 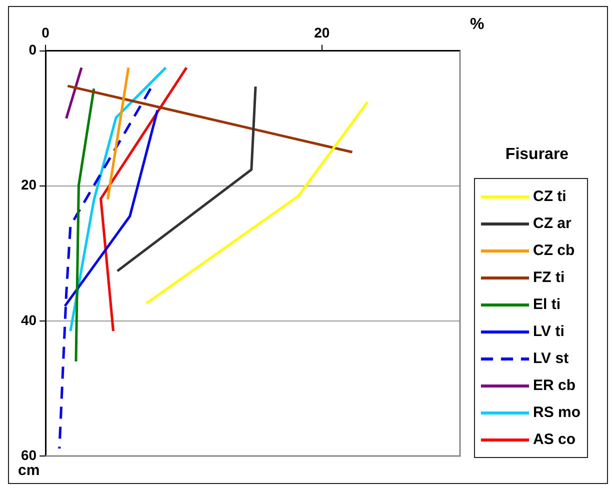 What do you see at coordinates (28, 184) in the screenshot?
I see `y-tick-label: 20` at bounding box center [28, 184].